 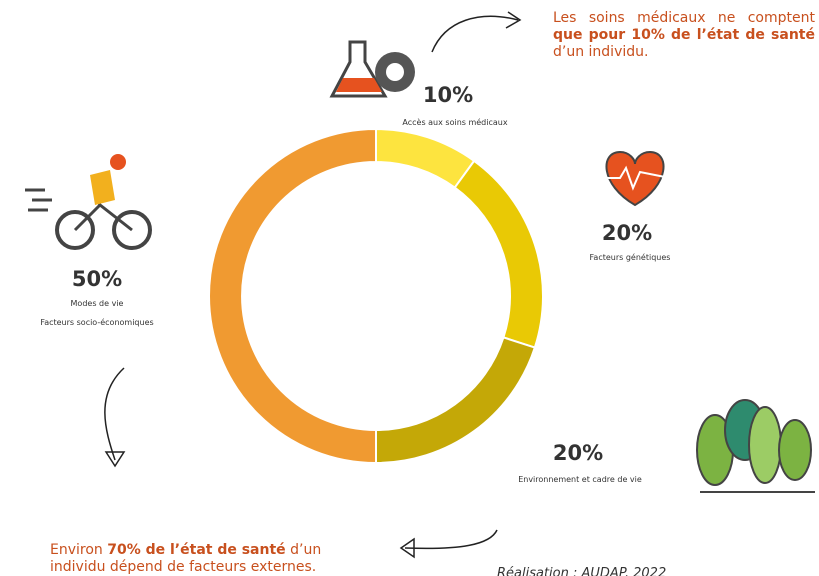 What do you see at coordinates (630, 257) in the screenshot?
I see `category-label: Facteurs génétiques` at bounding box center [630, 257].